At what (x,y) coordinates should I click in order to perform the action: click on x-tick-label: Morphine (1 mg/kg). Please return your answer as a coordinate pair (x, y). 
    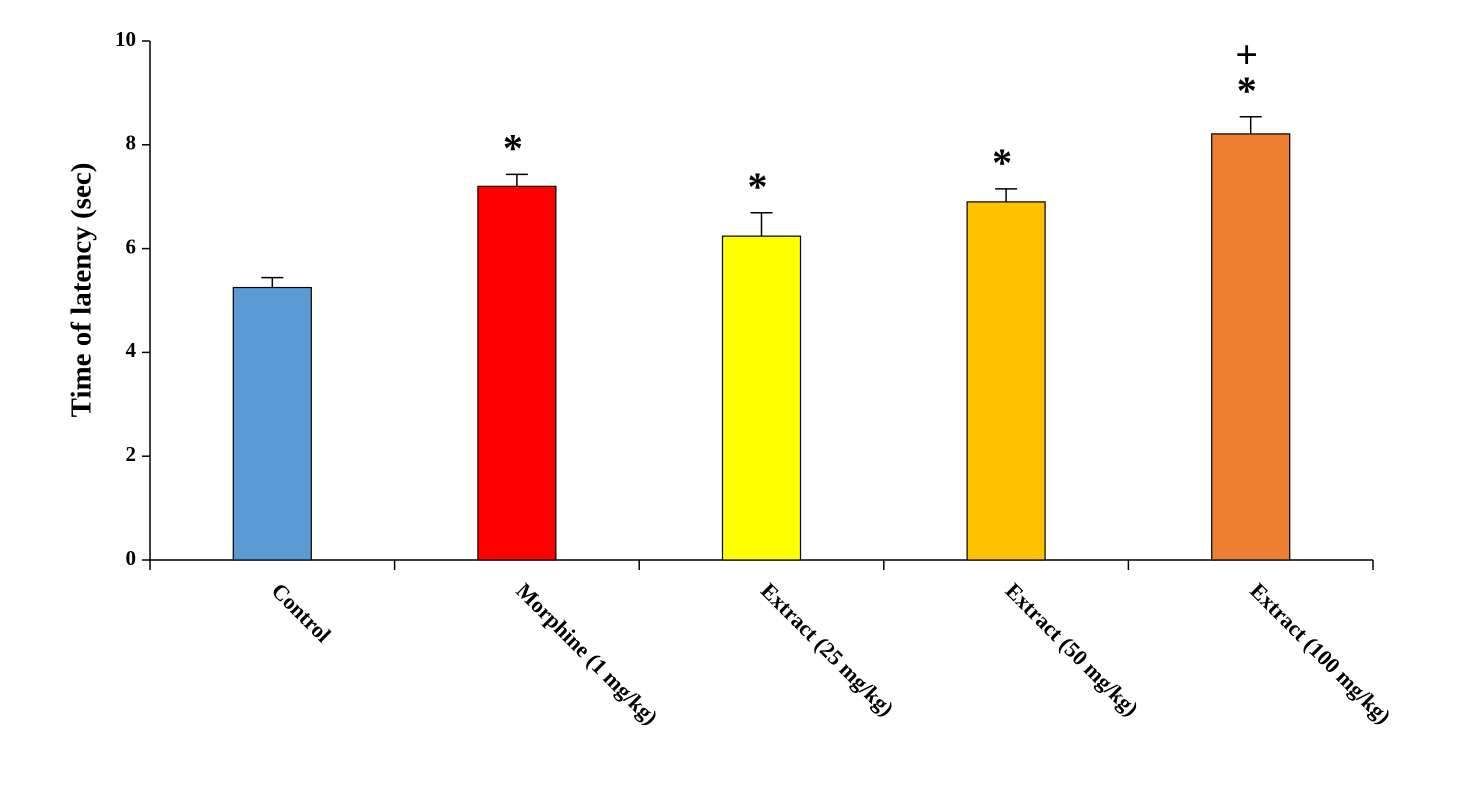
    Looking at the image, I should click on (587, 654).